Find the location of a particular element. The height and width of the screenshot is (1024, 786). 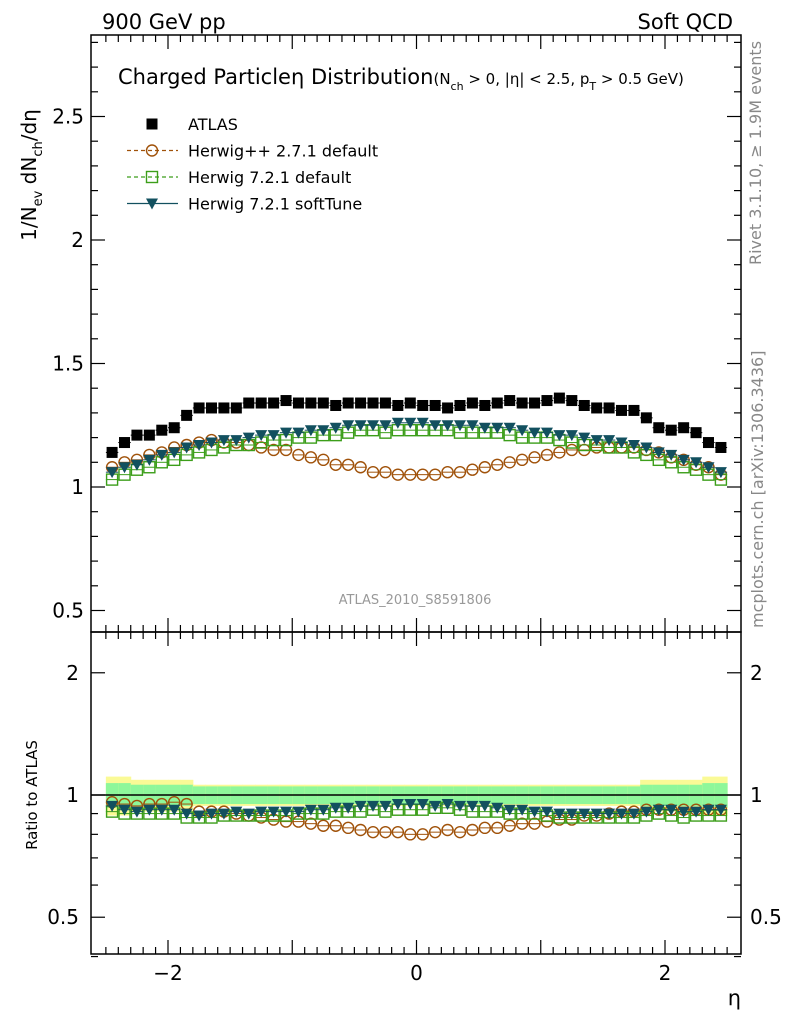

xtick-label: 0 is located at coordinates (416, 973).